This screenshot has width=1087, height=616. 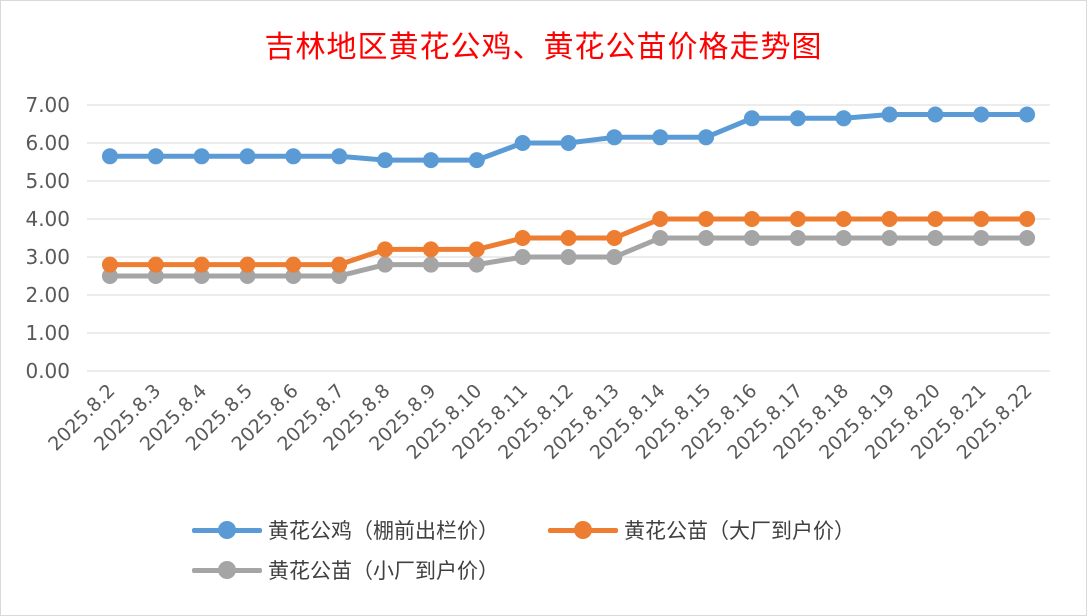 I want to click on y-tick-label: 3.00, so click(x=47, y=257).